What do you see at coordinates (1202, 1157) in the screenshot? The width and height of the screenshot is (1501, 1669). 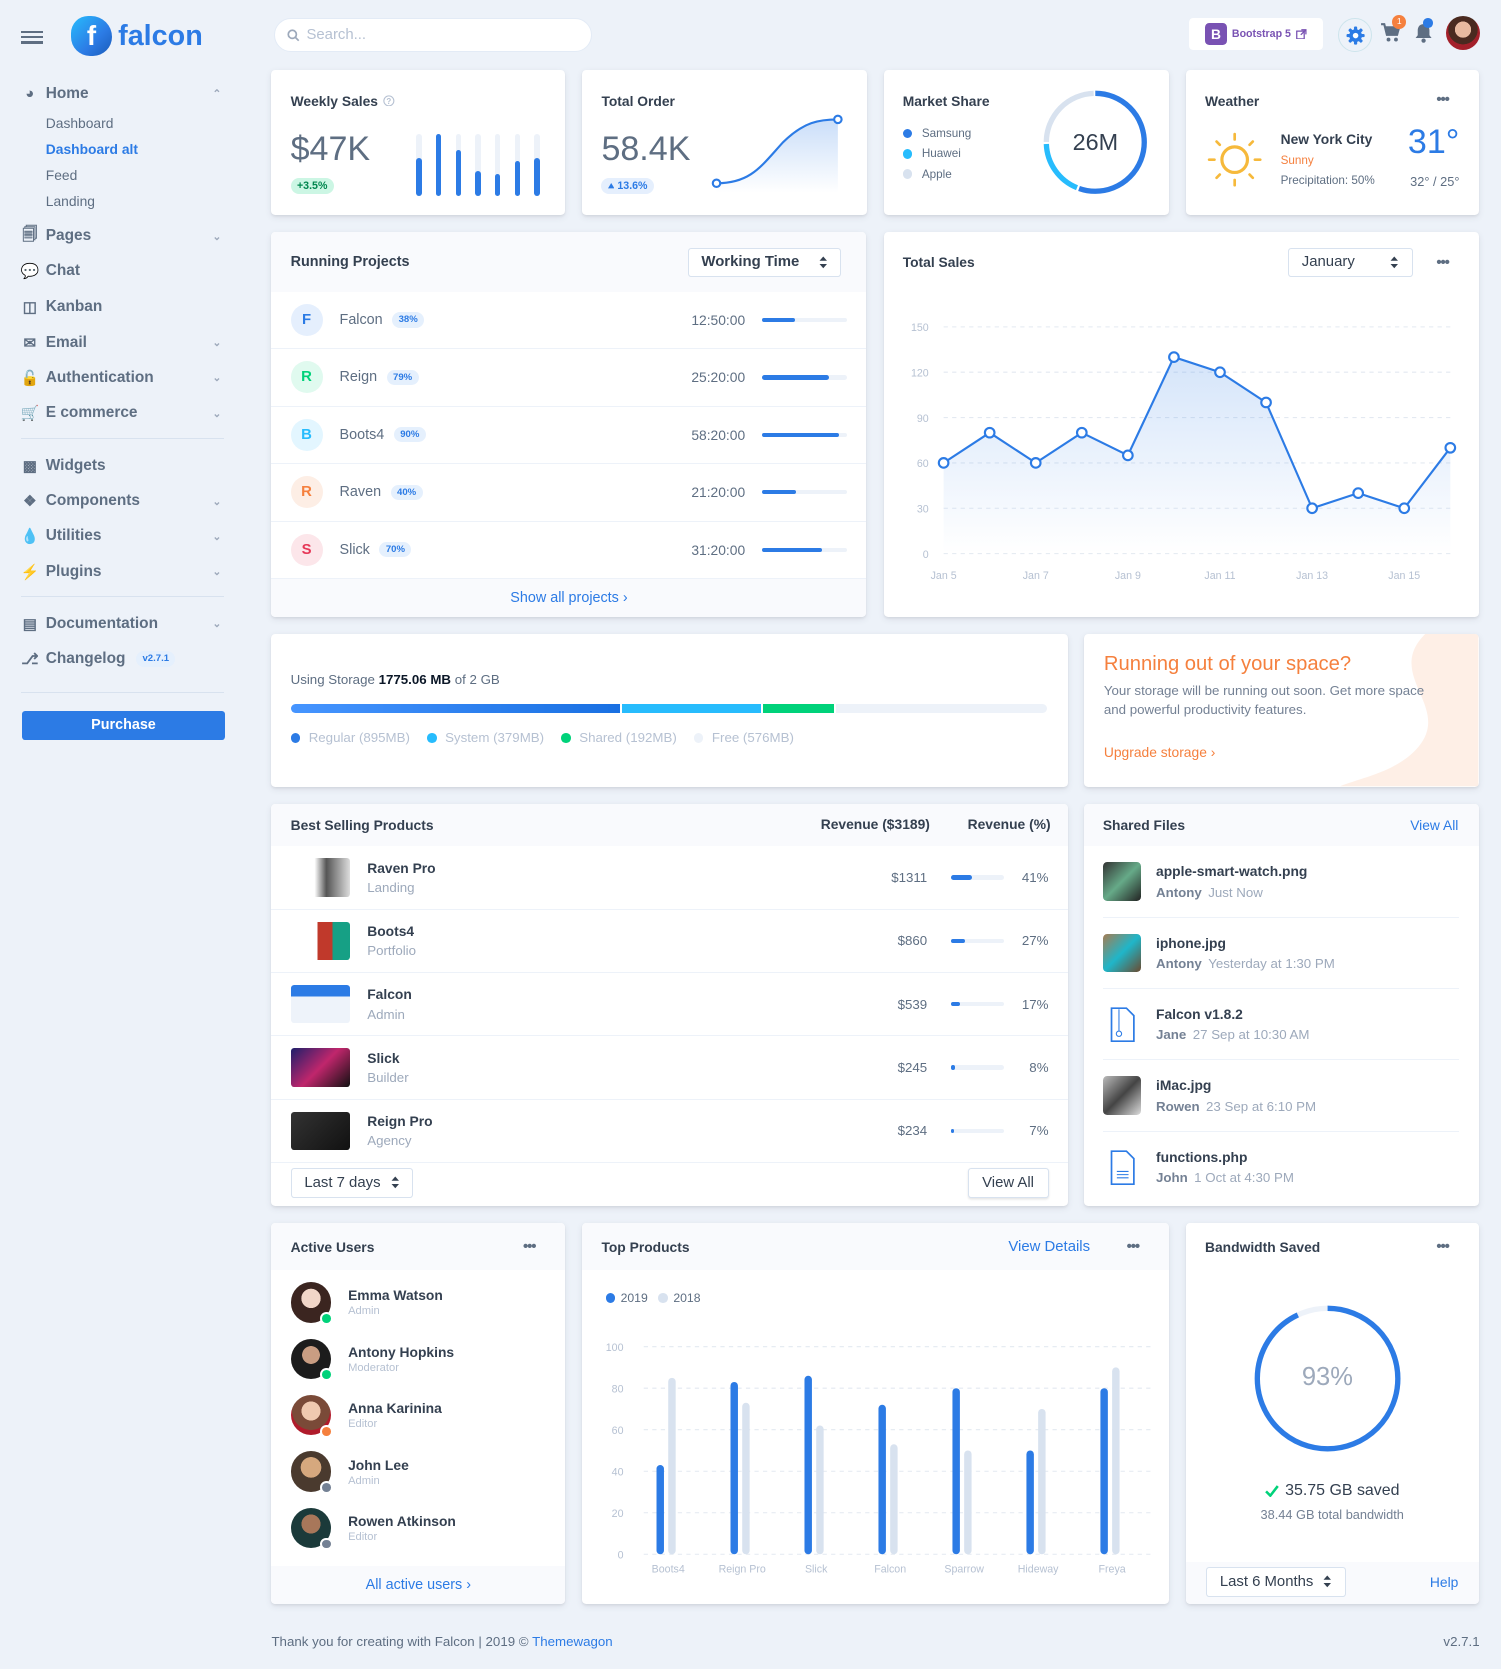 I see `file-name: functions.php` at bounding box center [1202, 1157].